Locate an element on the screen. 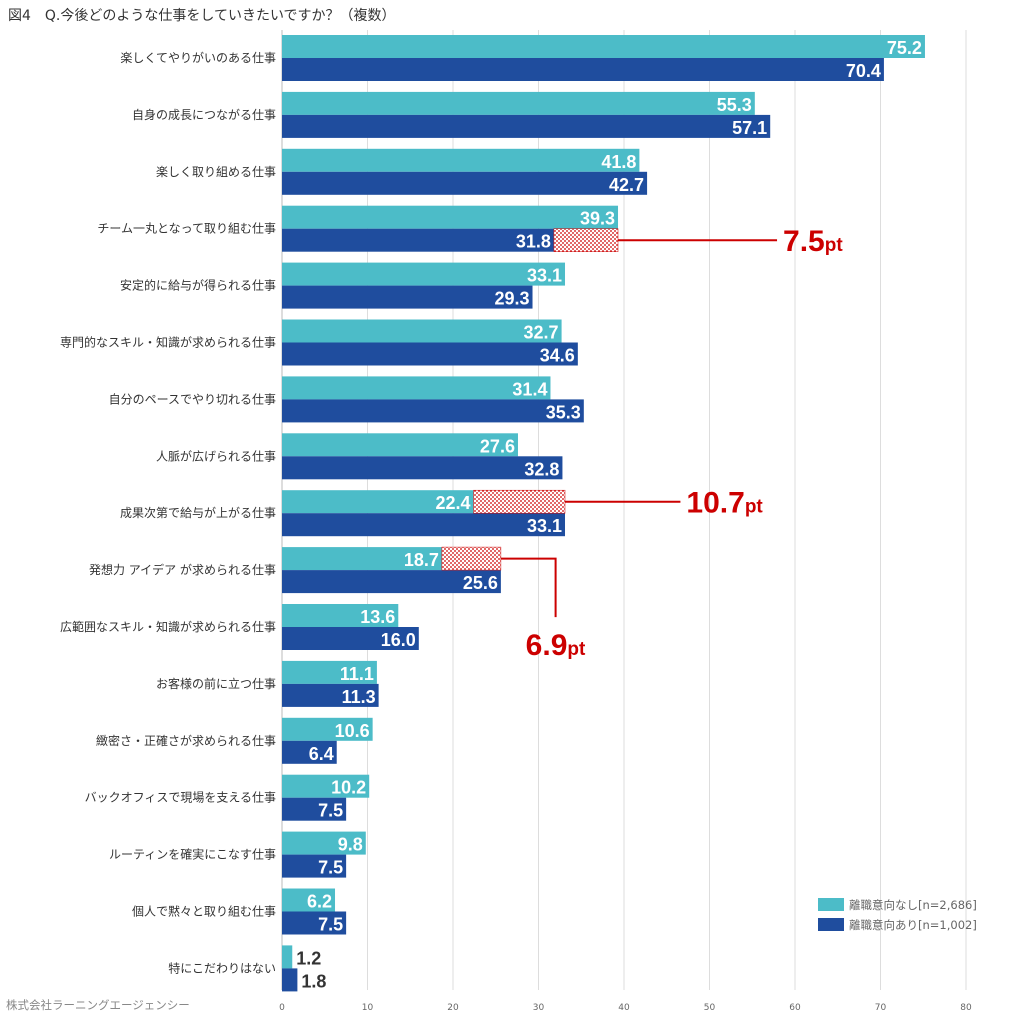 This screenshot has height=1018, width=1020. category-label: 広範囲なスキル・知識が求められる仕事 is located at coordinates (168, 626).